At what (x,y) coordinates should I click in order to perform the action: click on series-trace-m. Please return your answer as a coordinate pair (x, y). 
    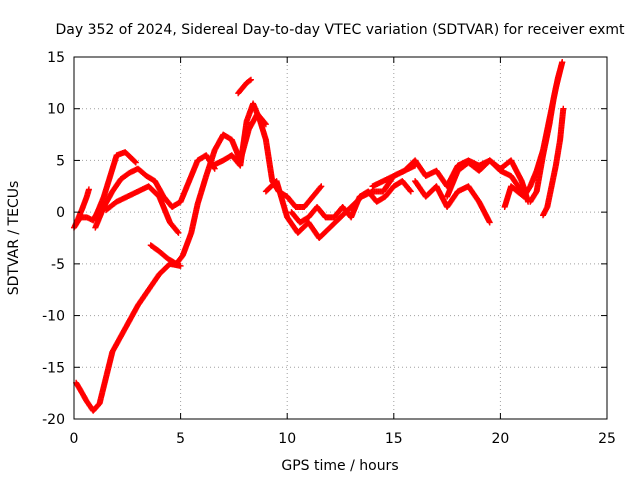
    Looking at the image, I should click on (488, 181).